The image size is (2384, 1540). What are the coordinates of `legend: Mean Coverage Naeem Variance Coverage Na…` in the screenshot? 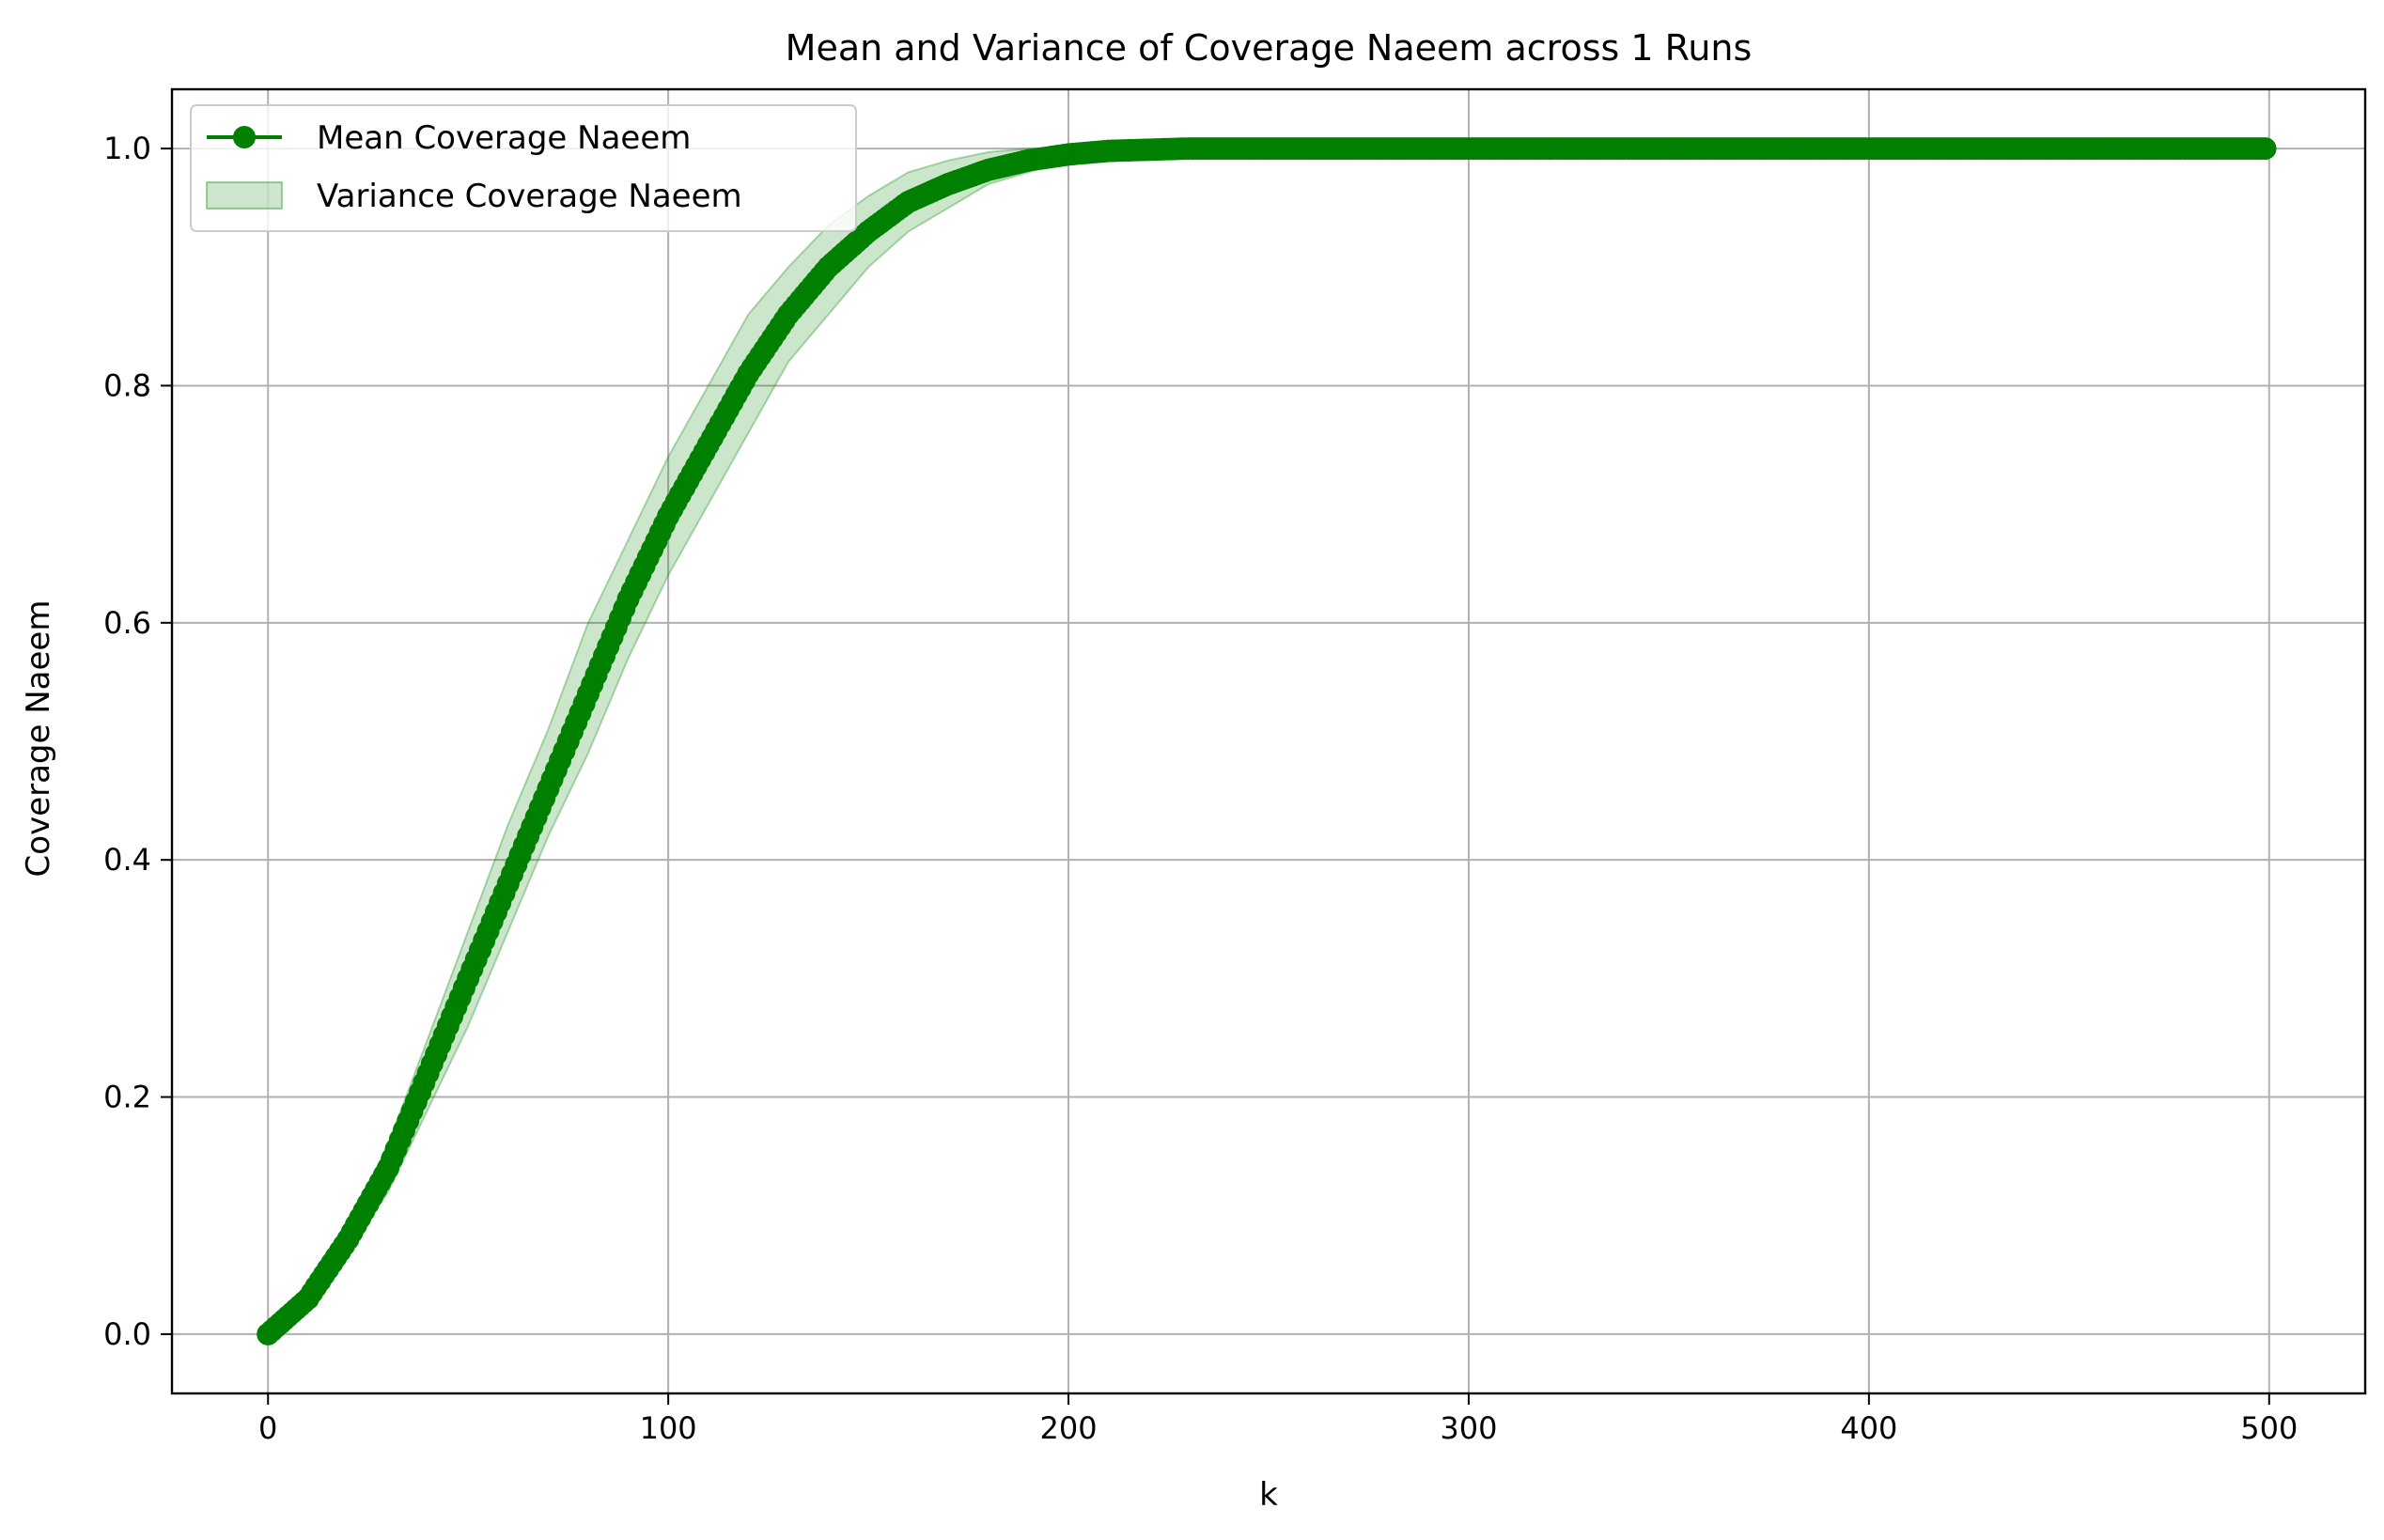 It's located at (523, 168).